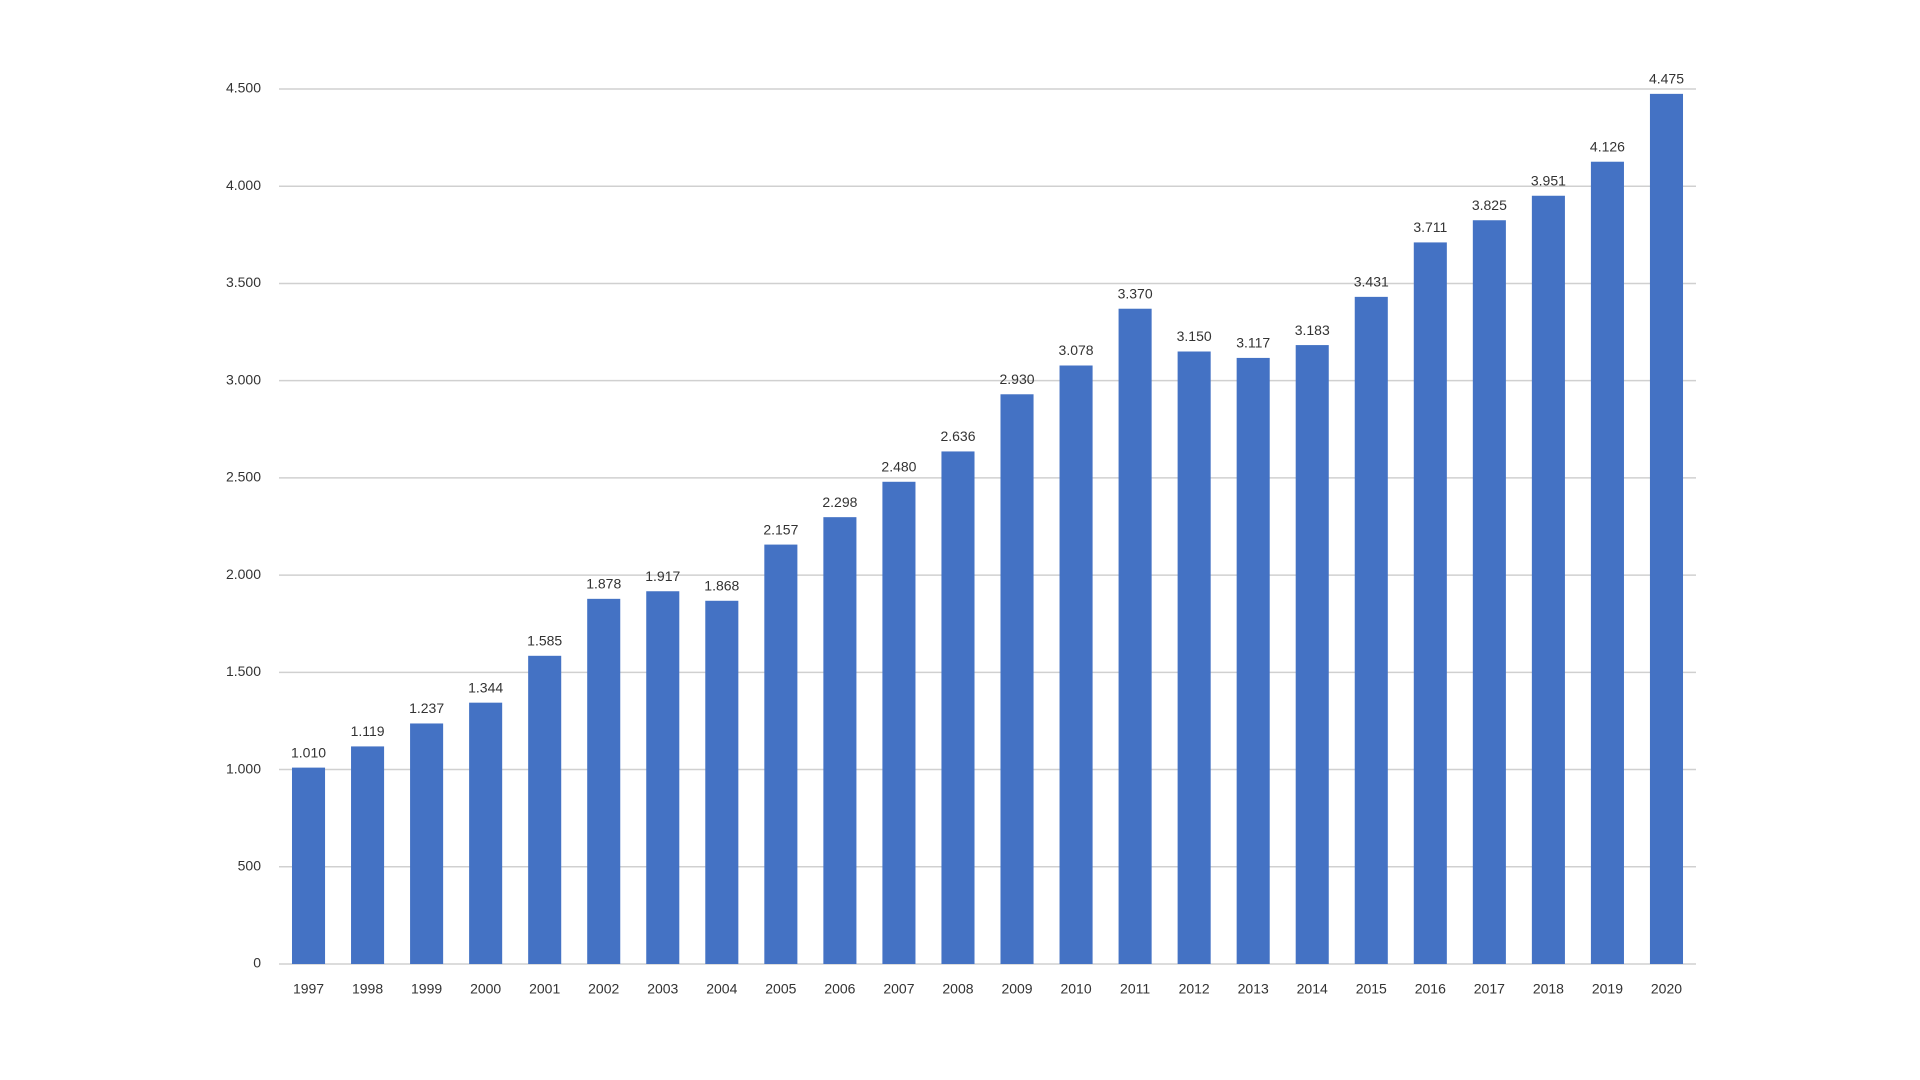  Describe the element at coordinates (243, 671) in the screenshot. I see `y-tick-label: 1.500` at that location.